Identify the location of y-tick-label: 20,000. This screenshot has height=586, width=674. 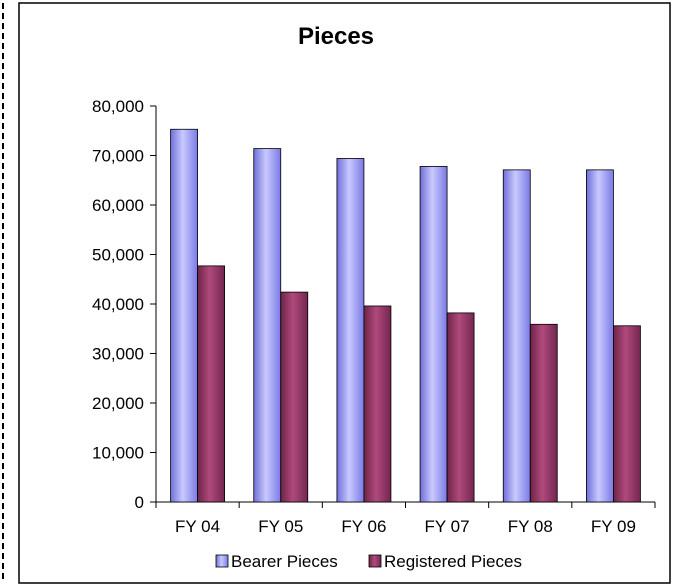
(118, 403).